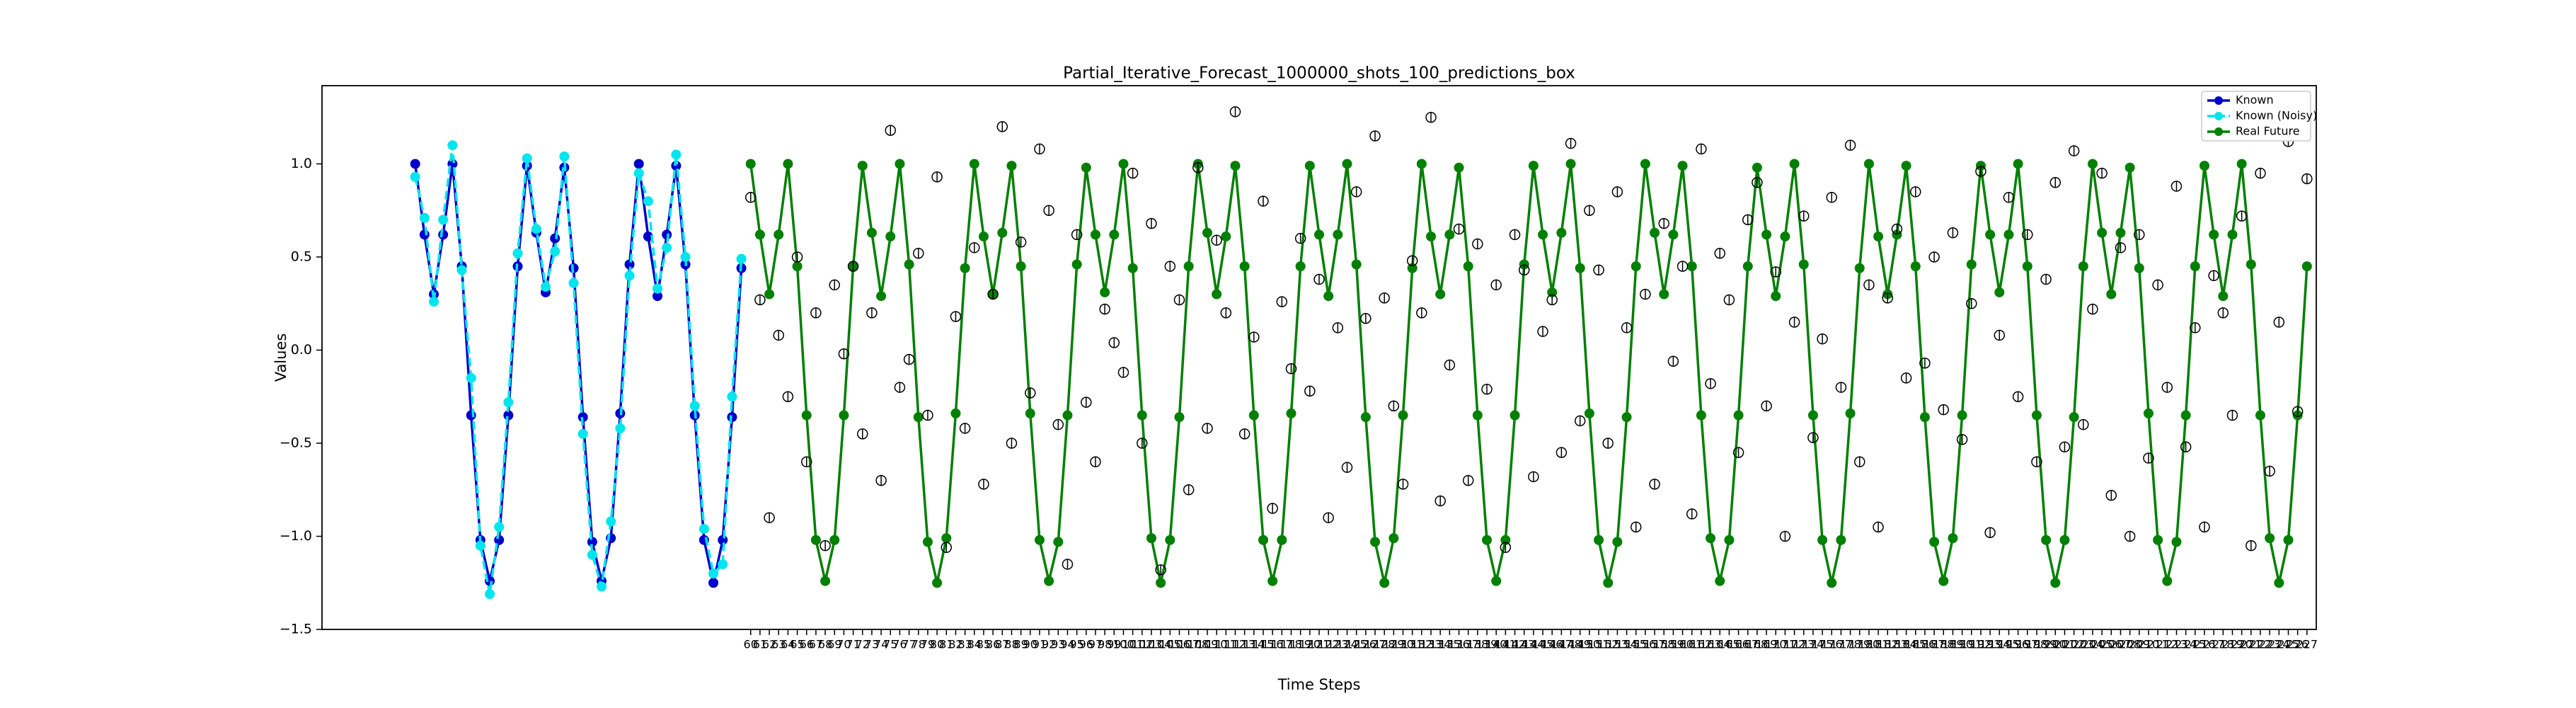  I want to click on x-tick-label: 187, so click(1935, 644).